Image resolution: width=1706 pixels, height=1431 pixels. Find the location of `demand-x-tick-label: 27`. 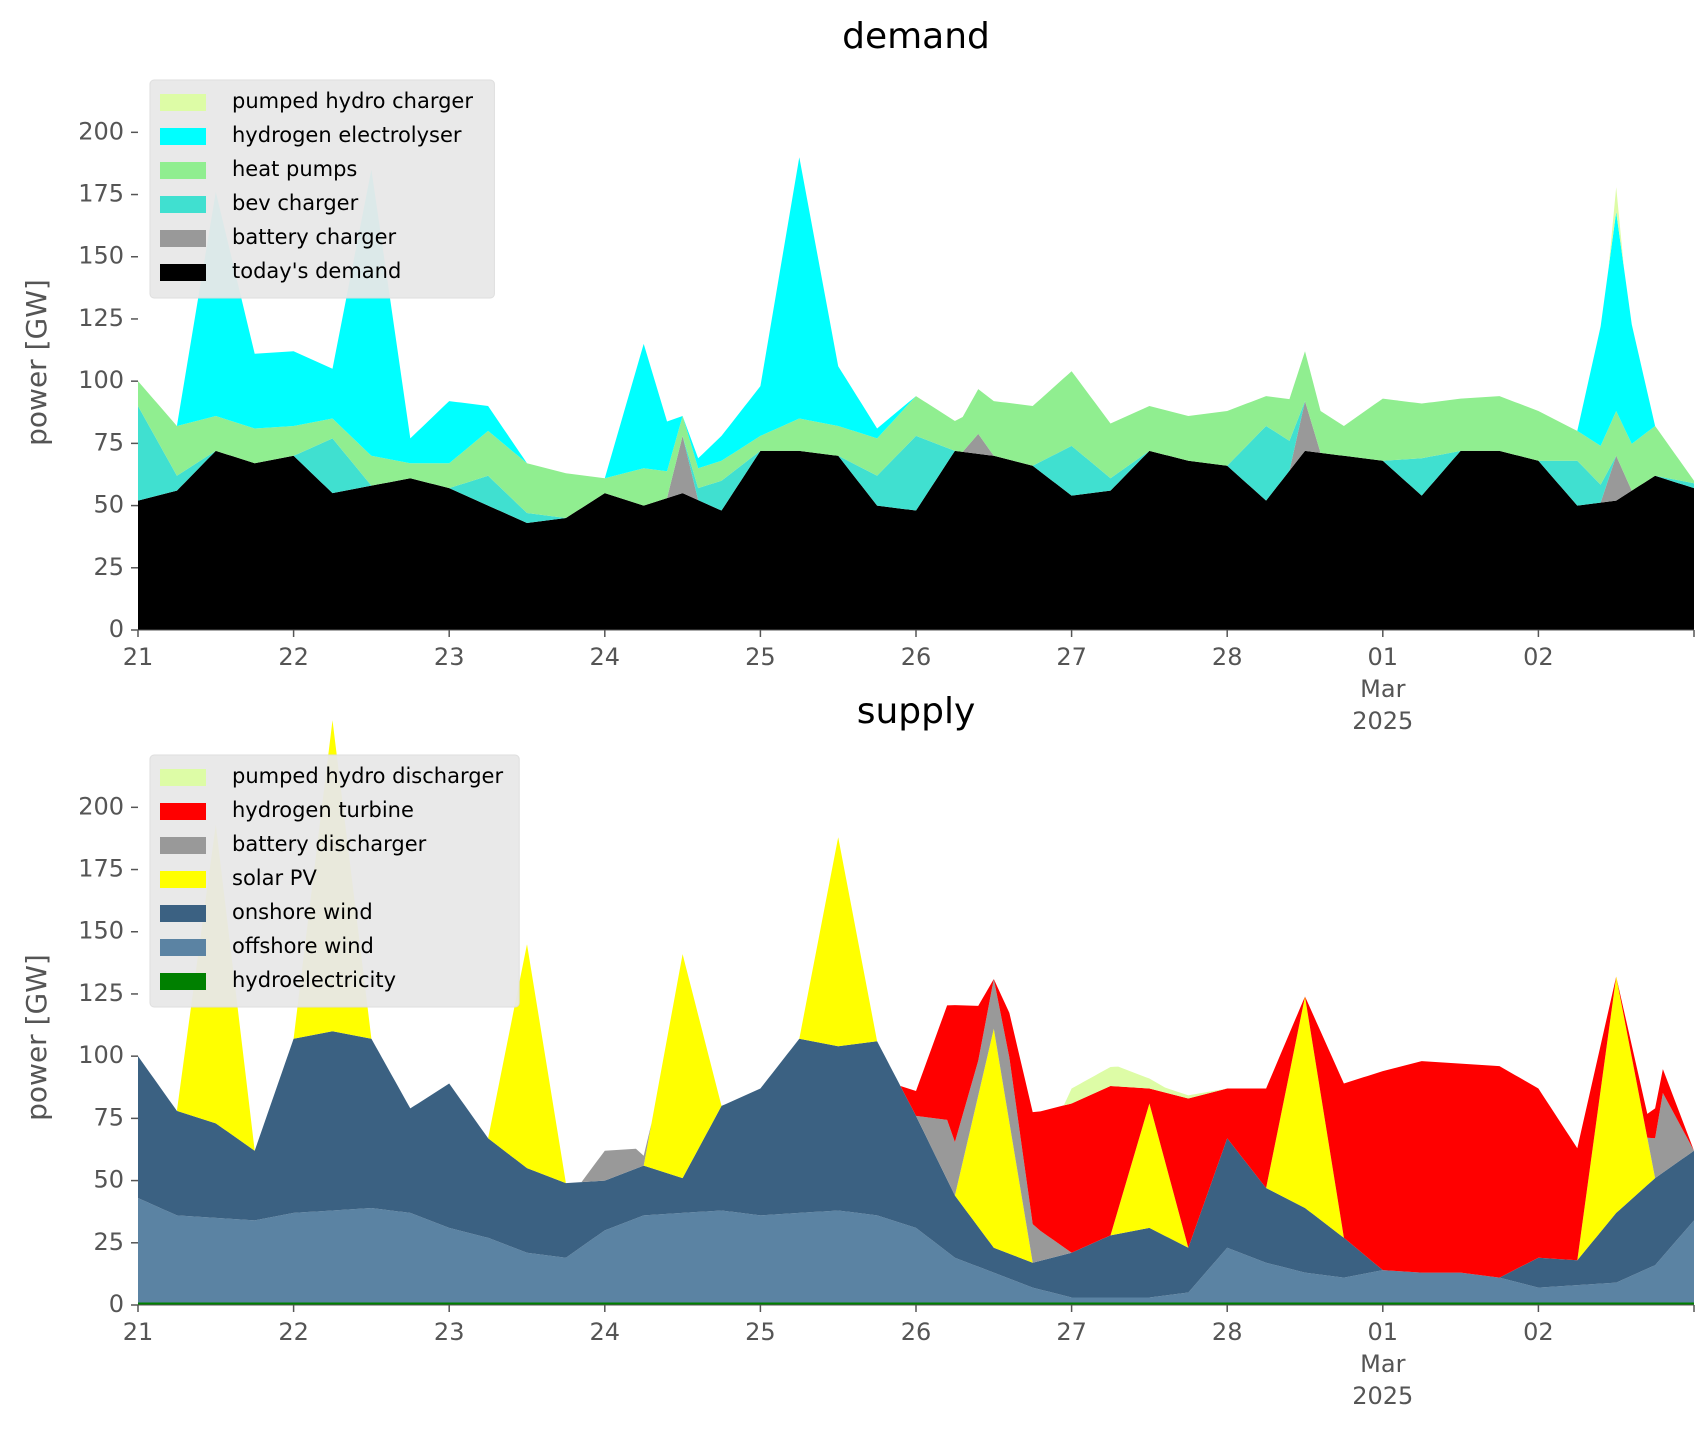

demand-x-tick-label: 27 is located at coordinates (1071, 657).